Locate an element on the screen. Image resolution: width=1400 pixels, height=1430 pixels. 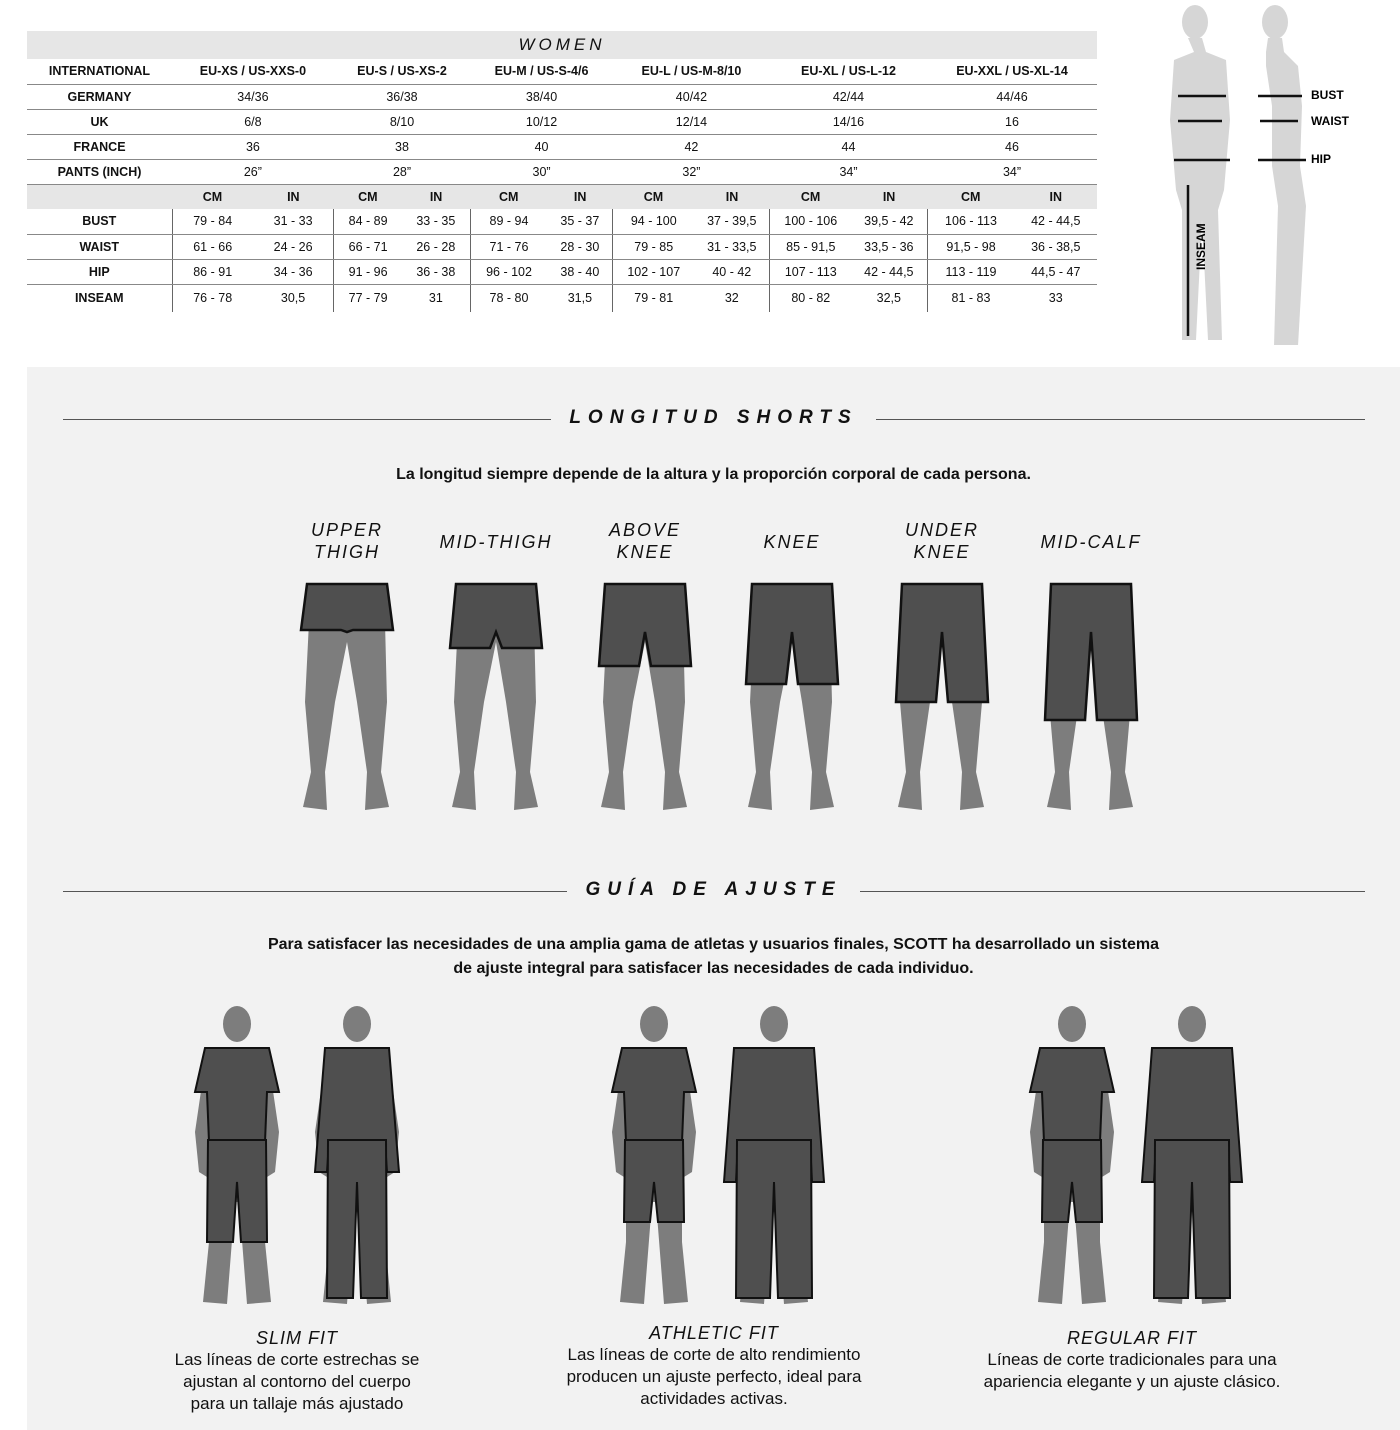
cell: 81 - 83 is located at coordinates (970, 298).